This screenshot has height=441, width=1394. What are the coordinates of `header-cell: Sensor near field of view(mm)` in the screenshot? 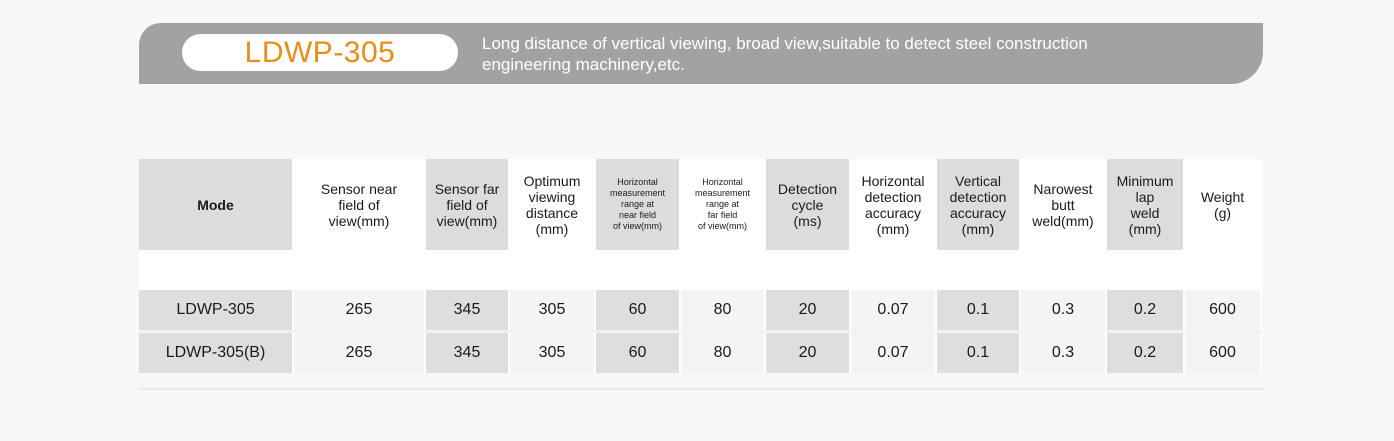 It's located at (359, 204).